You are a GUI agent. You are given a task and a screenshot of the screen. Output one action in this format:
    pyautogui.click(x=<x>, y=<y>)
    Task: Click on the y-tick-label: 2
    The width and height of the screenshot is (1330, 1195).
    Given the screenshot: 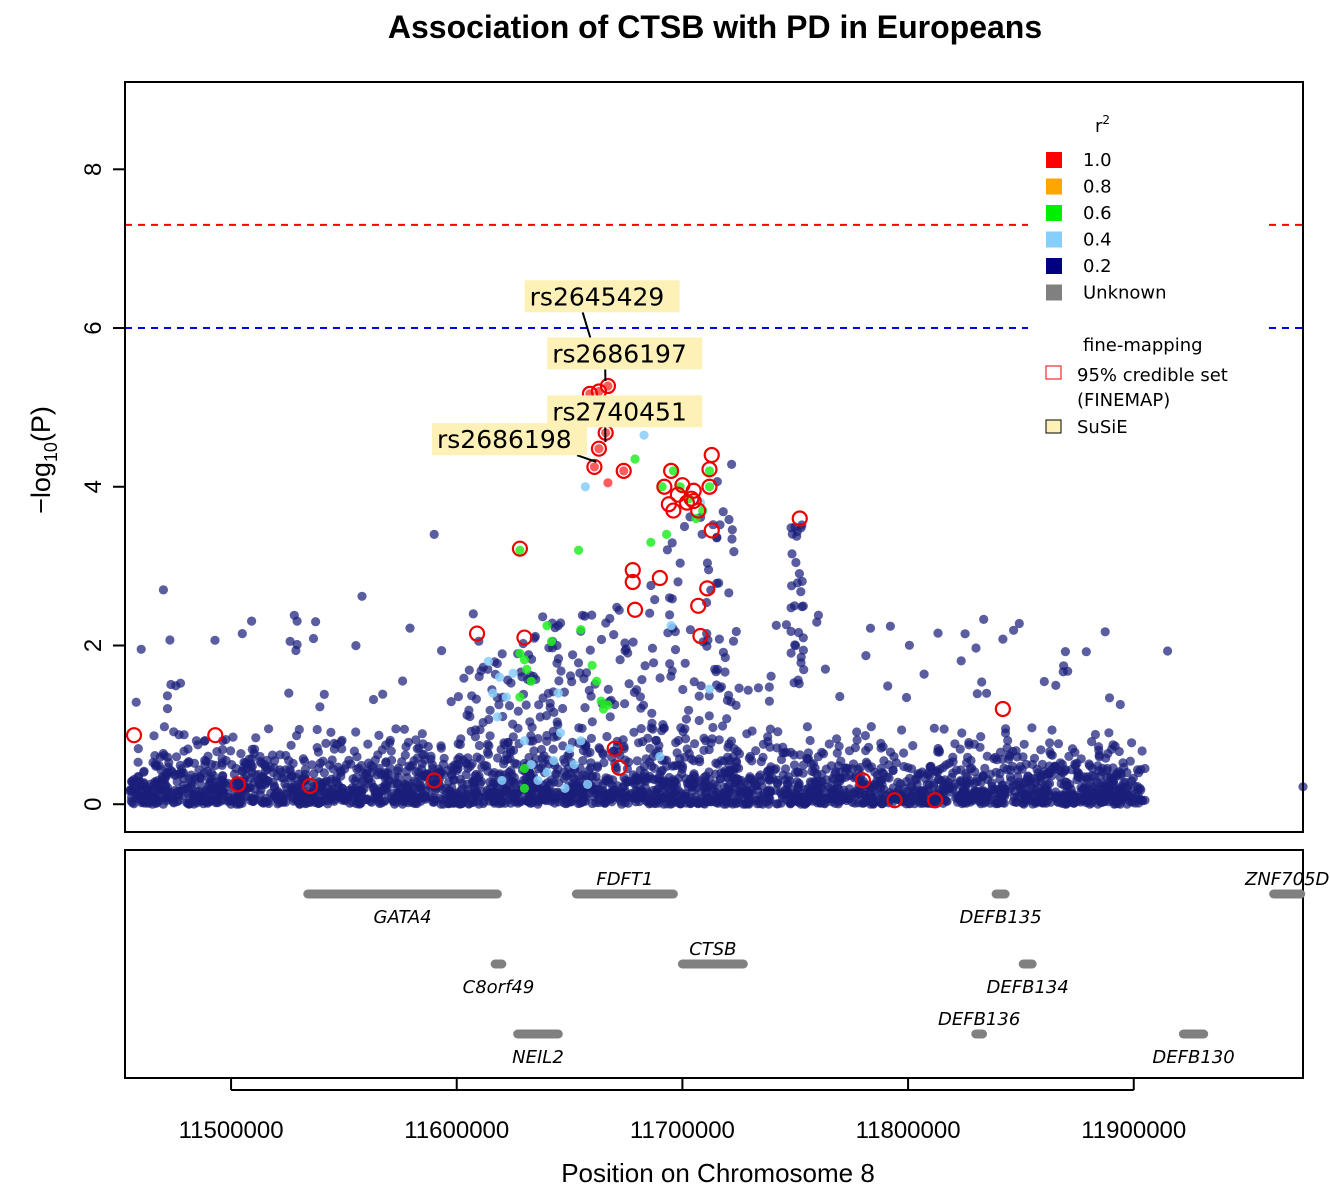 What is the action you would take?
    pyautogui.click(x=93, y=645)
    